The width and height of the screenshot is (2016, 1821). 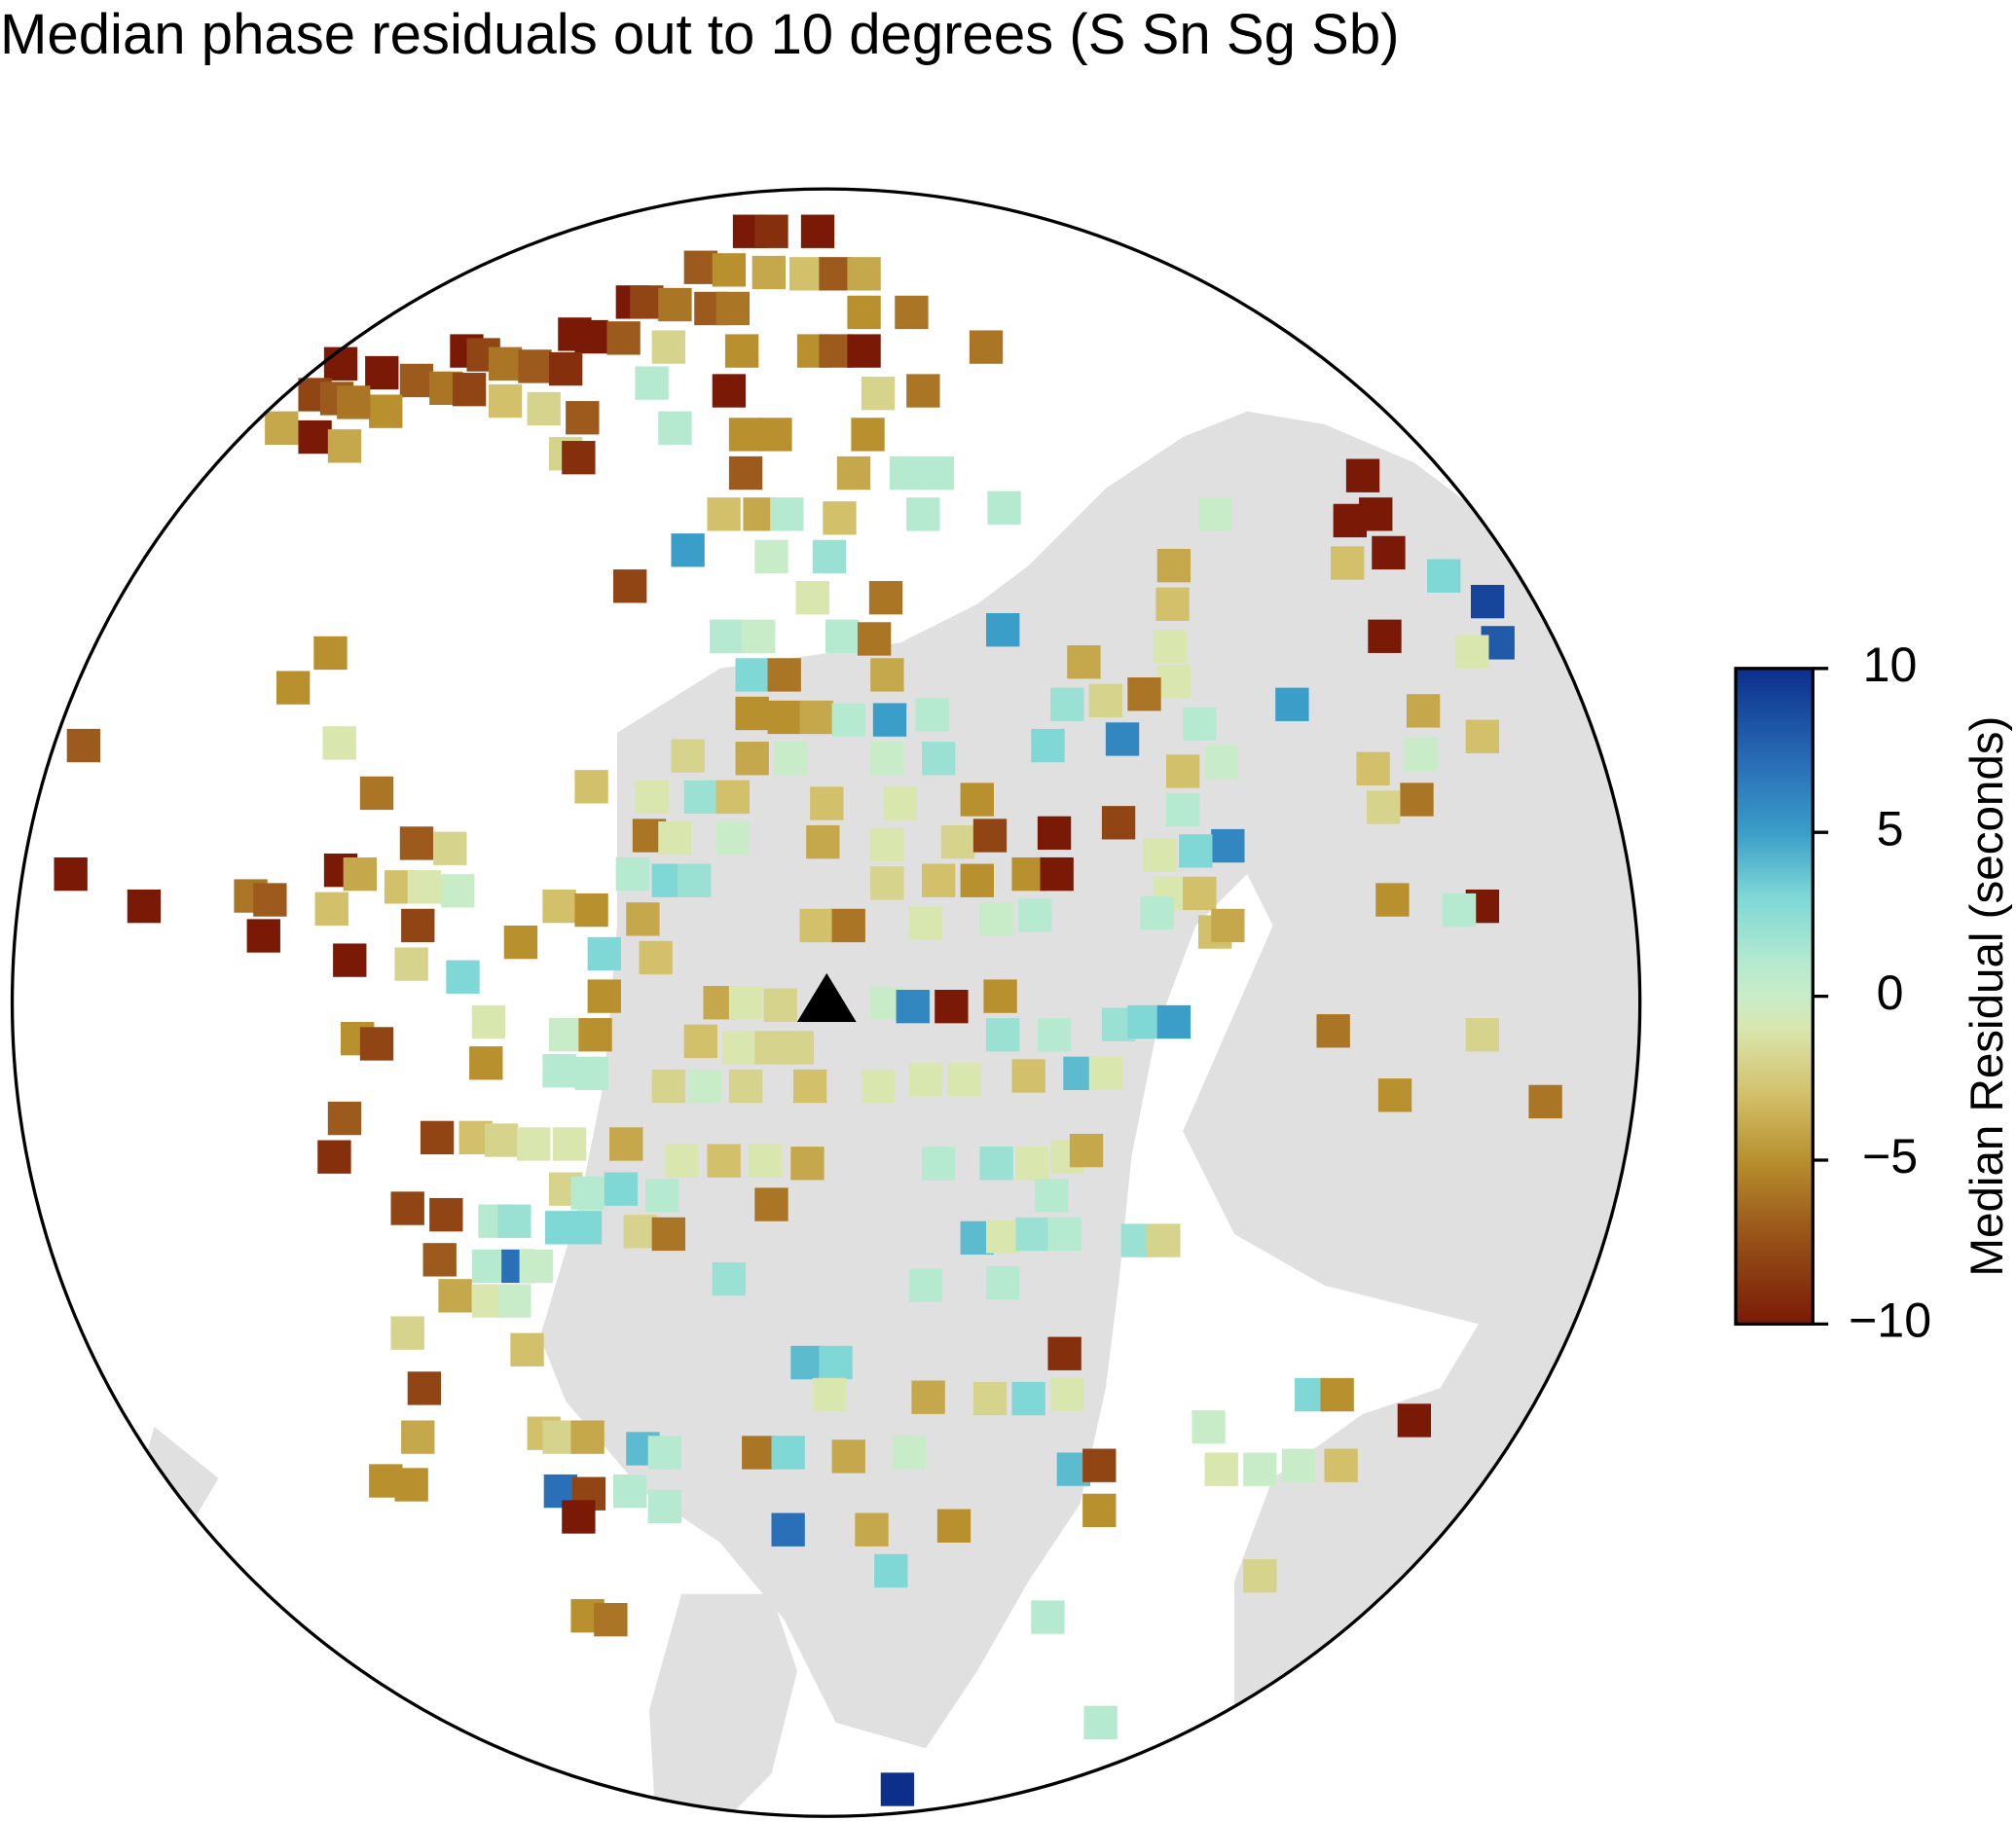 I want to click on colorbar-tick-label: 5, so click(x=1890, y=828).